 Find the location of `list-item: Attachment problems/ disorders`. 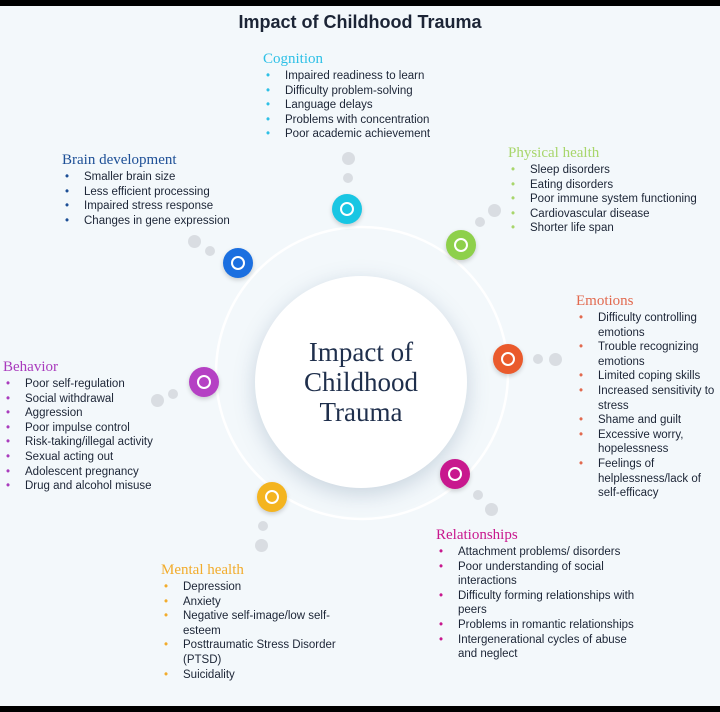

list-item: Attachment problems/ disorders is located at coordinates (536, 552).